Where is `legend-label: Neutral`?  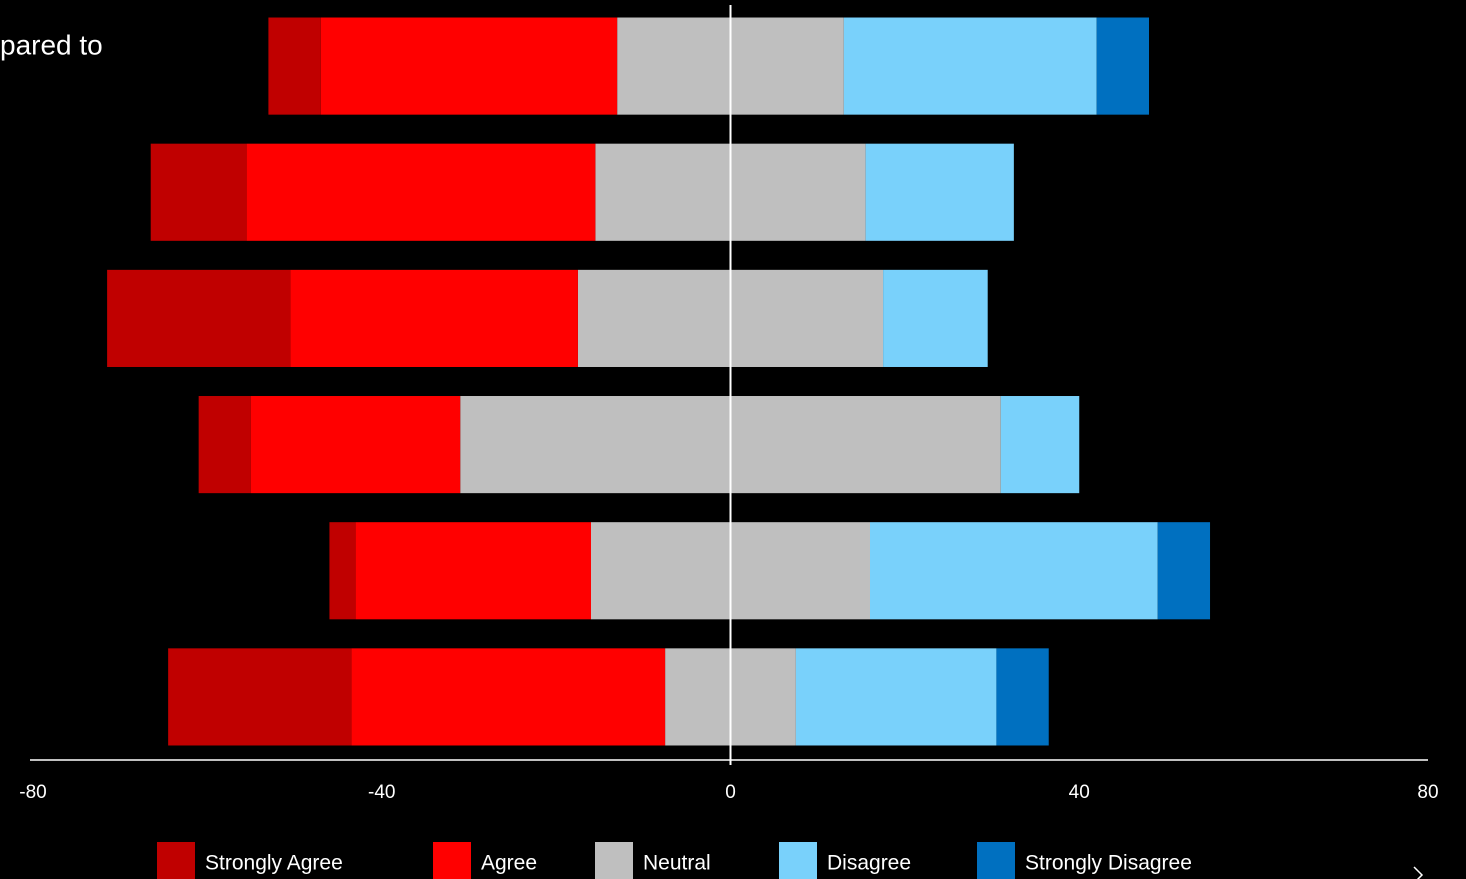 legend-label: Neutral is located at coordinates (677, 863).